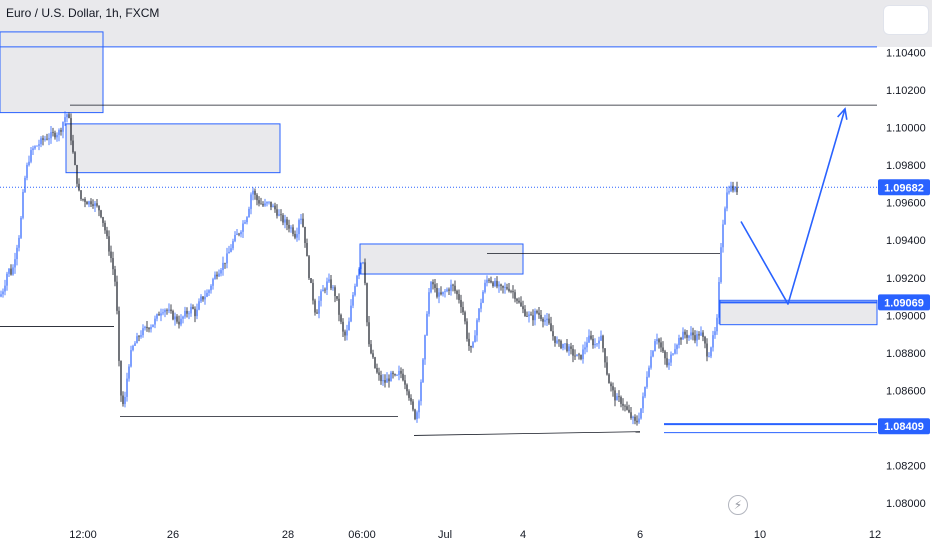 The height and width of the screenshot is (550, 932). I want to click on price-tag-label: 1.09069, so click(904, 303).